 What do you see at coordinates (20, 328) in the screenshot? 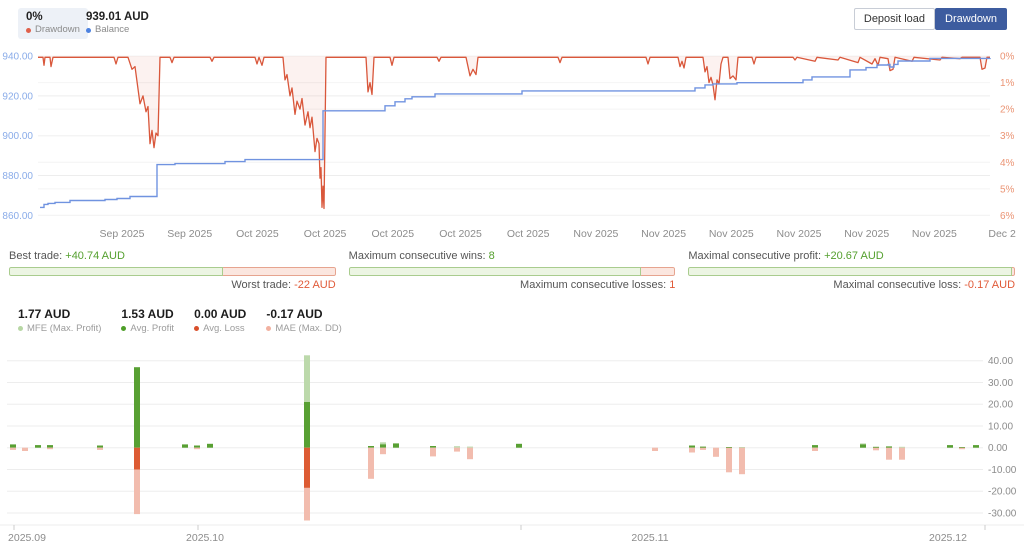
I see `mfe-dot-icon` at bounding box center [20, 328].